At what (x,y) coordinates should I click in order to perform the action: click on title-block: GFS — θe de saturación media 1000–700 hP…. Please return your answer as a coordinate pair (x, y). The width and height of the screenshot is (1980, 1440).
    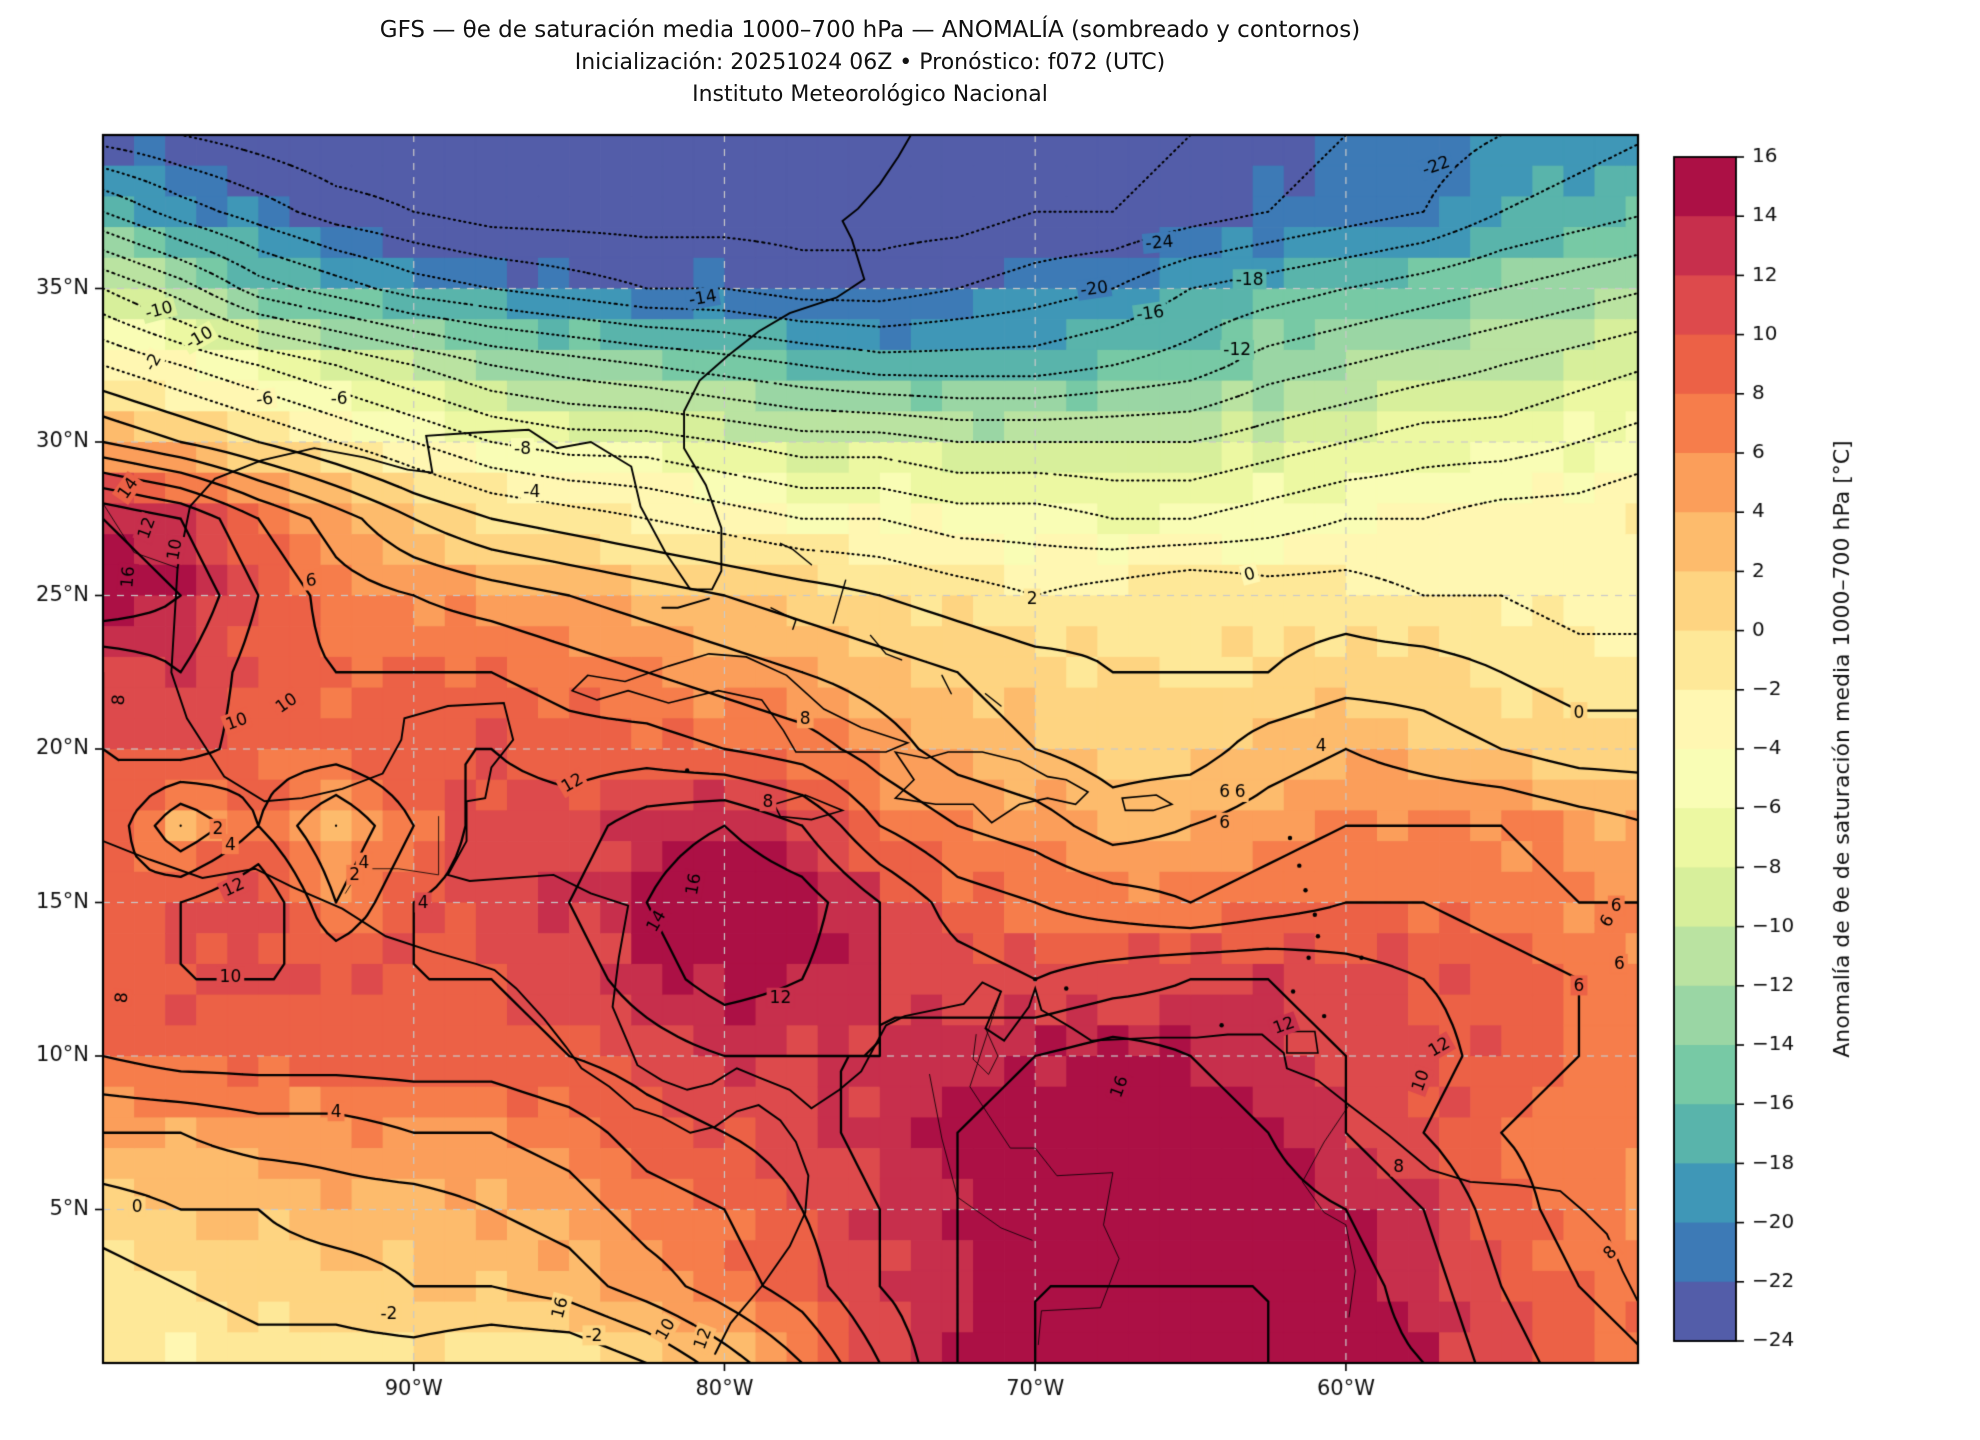
    Looking at the image, I should click on (870, 62).